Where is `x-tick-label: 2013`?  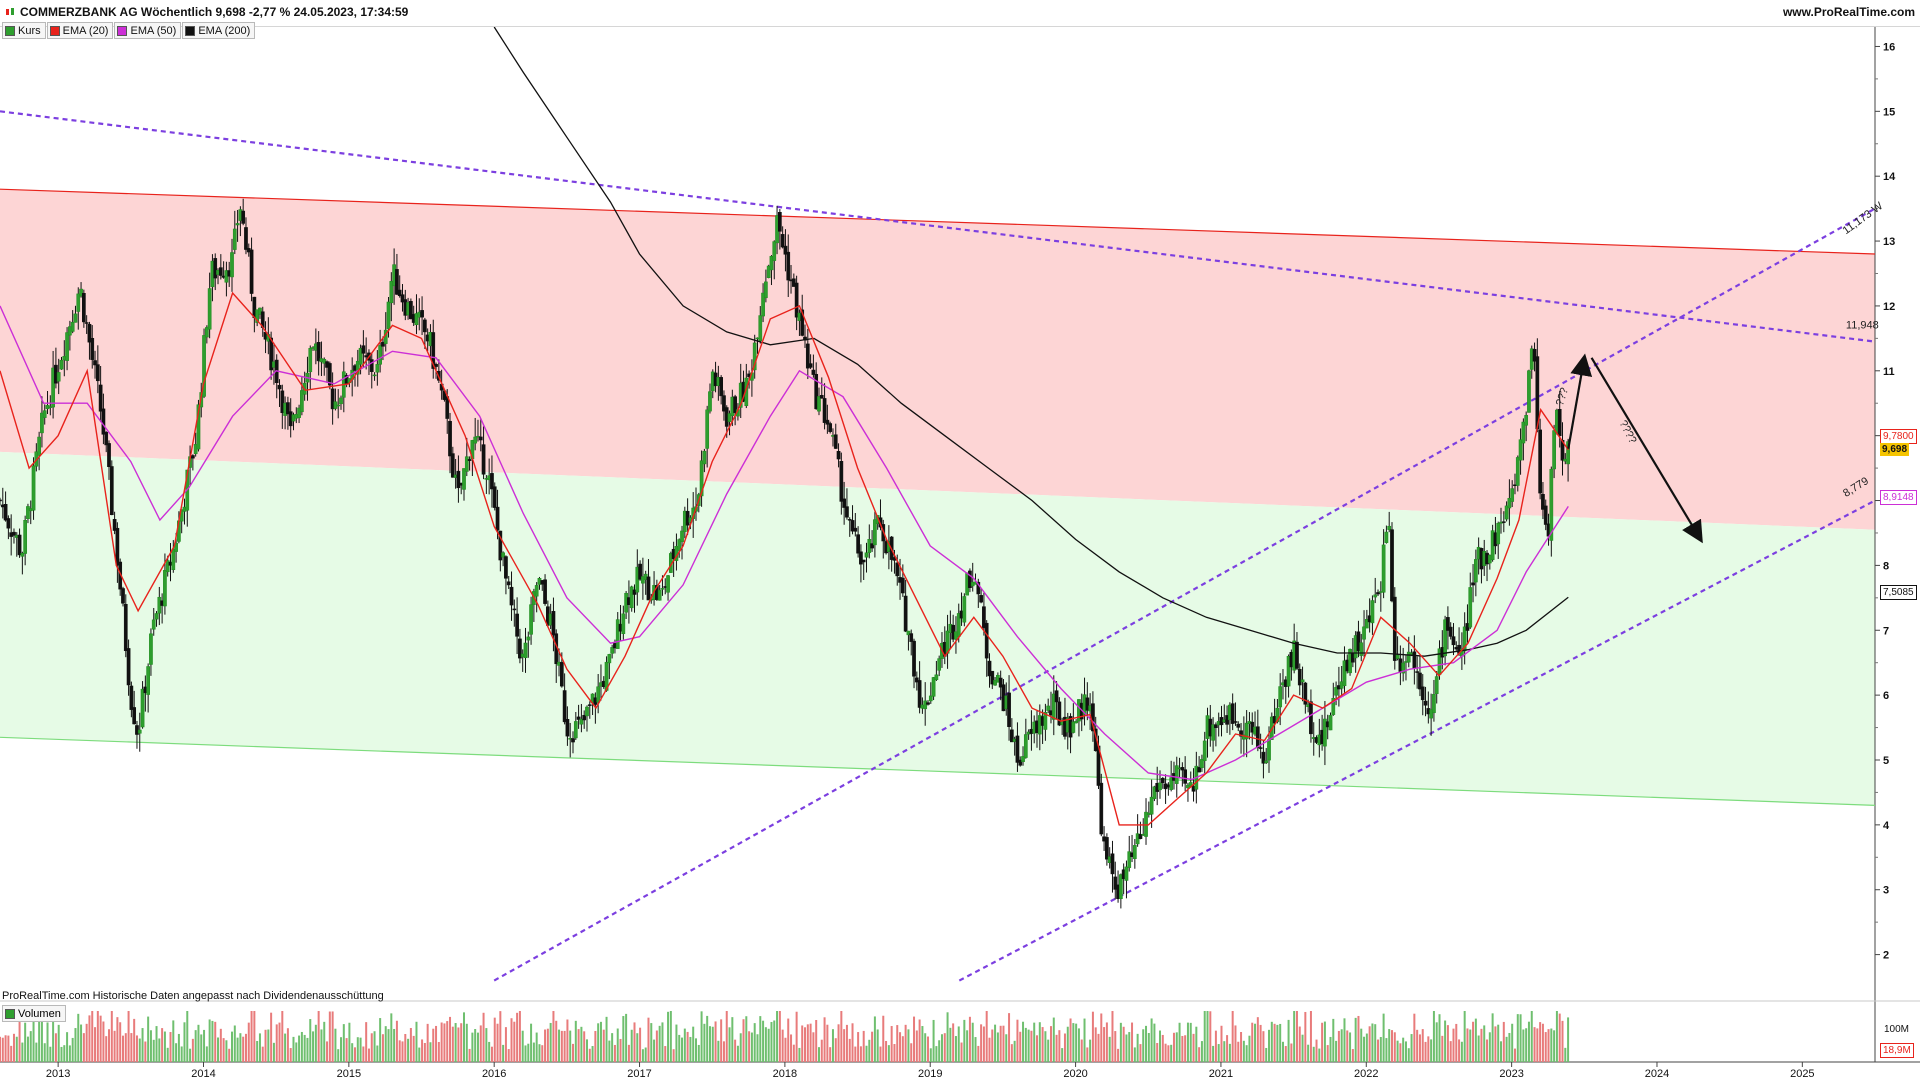 x-tick-label: 2013 is located at coordinates (58, 1074).